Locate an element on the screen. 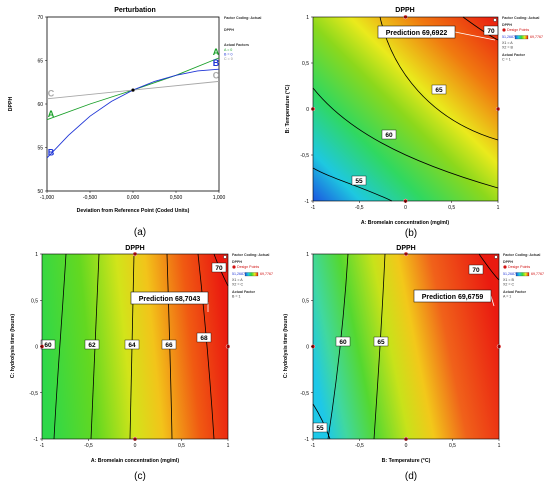 The image size is (550, 491). panel-d-x-axis-label: B: Temperature (°C) is located at coordinates (406, 461).